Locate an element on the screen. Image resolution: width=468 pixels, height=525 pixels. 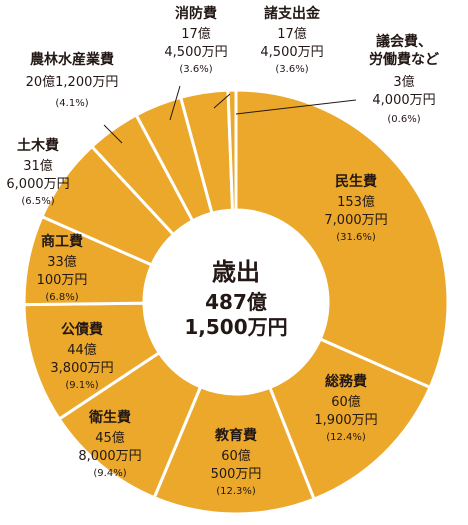
slice-value-man-0: 7,000万円 is located at coordinates (355, 220).